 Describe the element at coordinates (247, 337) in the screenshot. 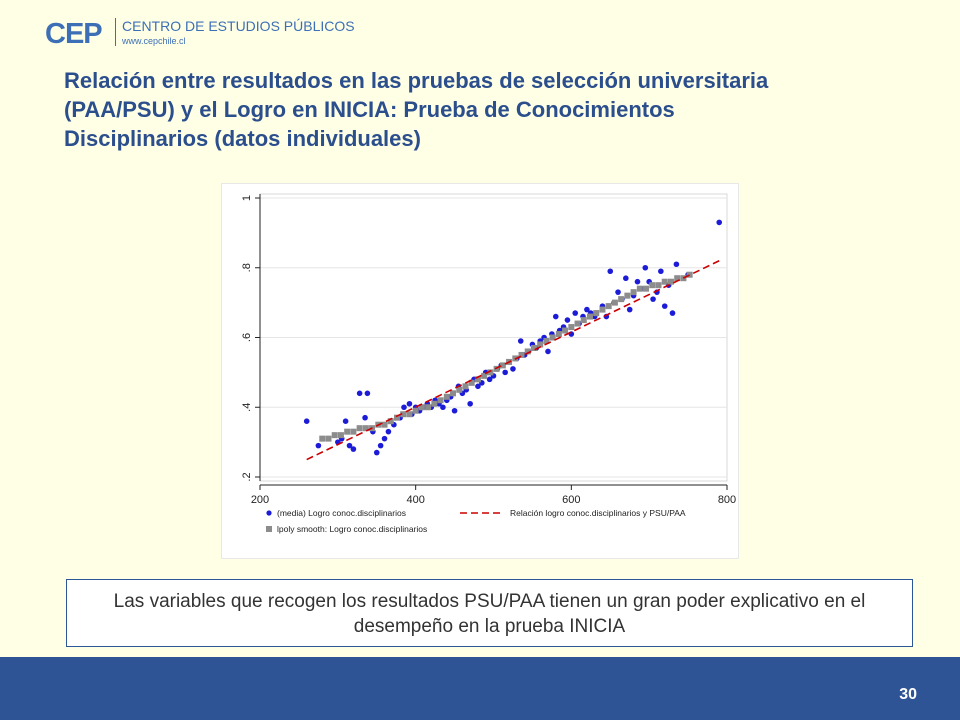

I see `y-tick-label: .6` at that location.